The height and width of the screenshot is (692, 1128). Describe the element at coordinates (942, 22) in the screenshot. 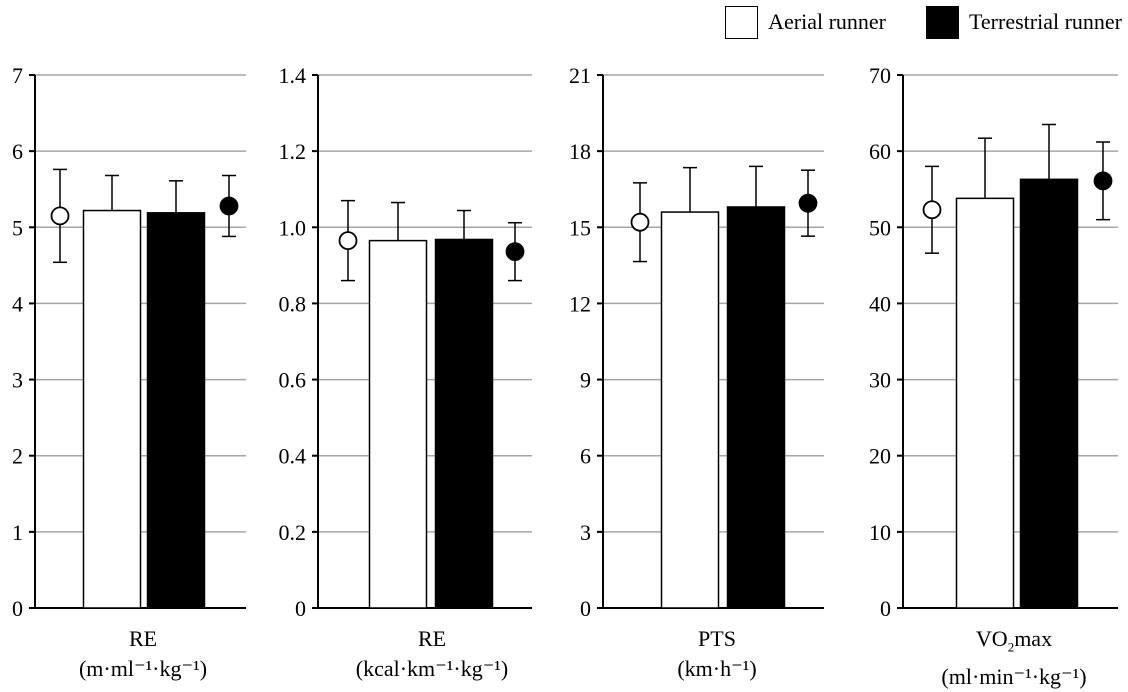

I see `legend-swatch-terrestrial` at that location.